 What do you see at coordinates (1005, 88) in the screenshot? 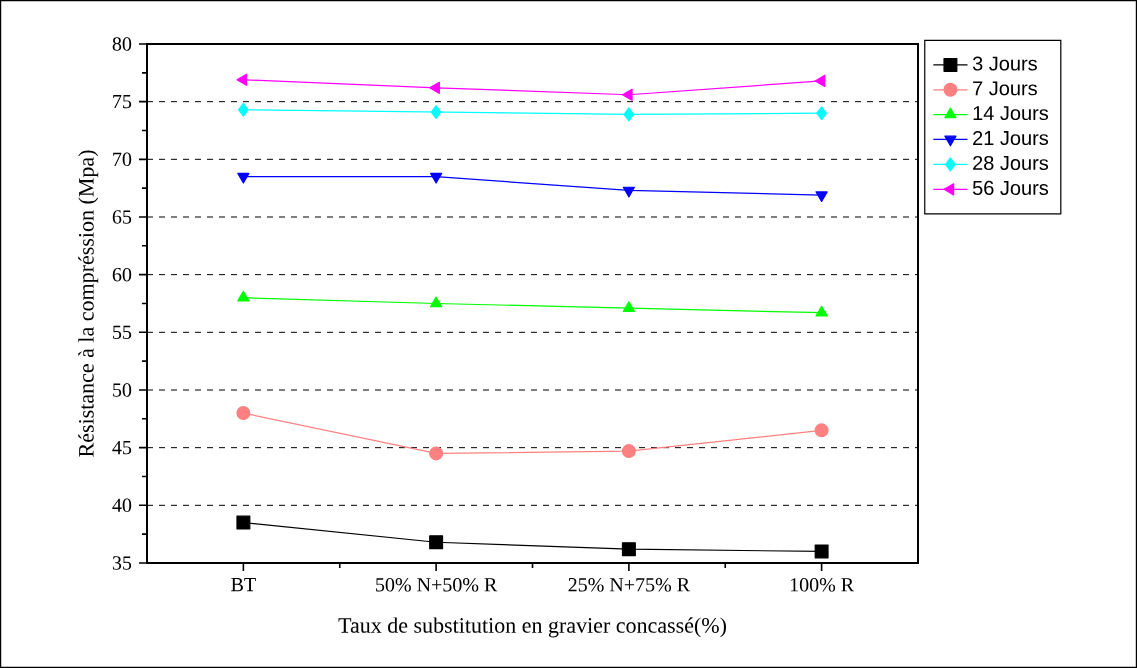
I see `legend-label: 7 Jours` at bounding box center [1005, 88].